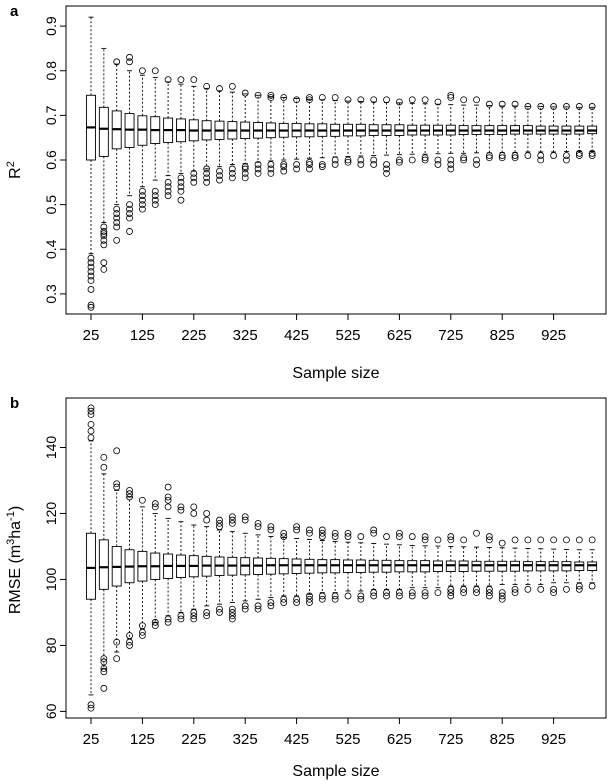 This screenshot has height=782, width=615. What do you see at coordinates (51, 205) in the screenshot?
I see `y-tick-label: 0.5` at bounding box center [51, 205].